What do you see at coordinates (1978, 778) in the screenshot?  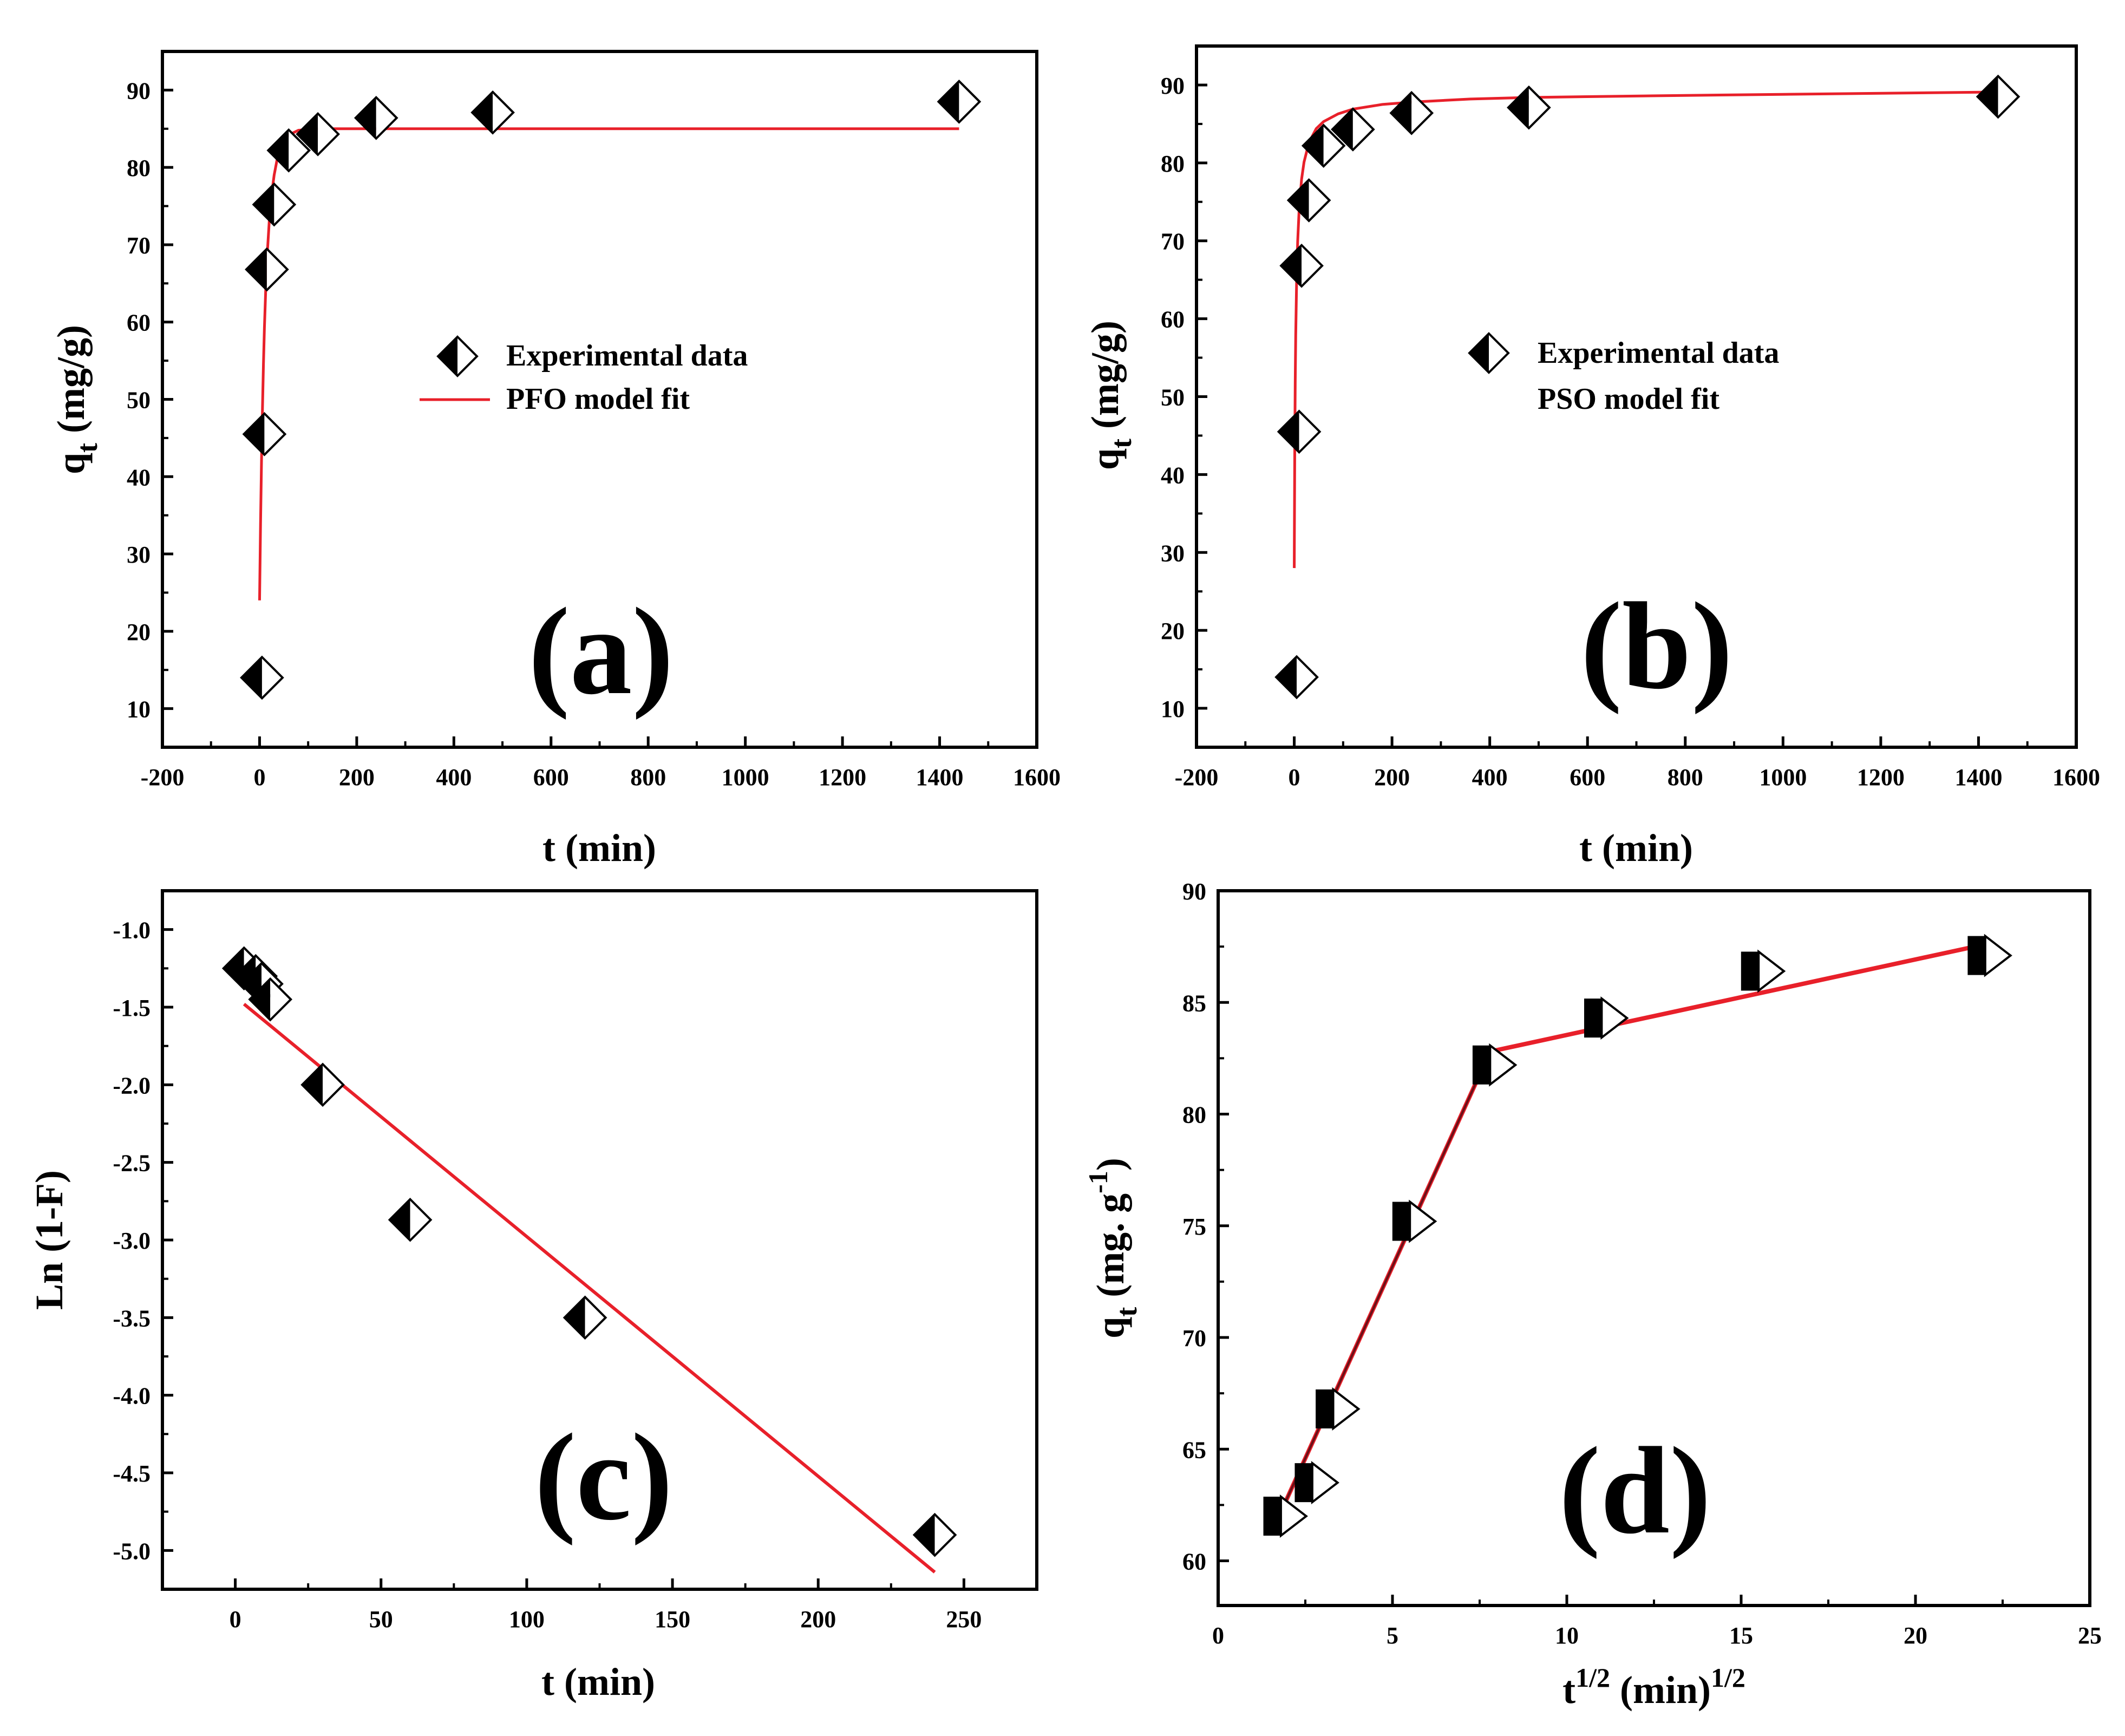 I see `x-tick-label-b-8: 1400` at bounding box center [1978, 778].